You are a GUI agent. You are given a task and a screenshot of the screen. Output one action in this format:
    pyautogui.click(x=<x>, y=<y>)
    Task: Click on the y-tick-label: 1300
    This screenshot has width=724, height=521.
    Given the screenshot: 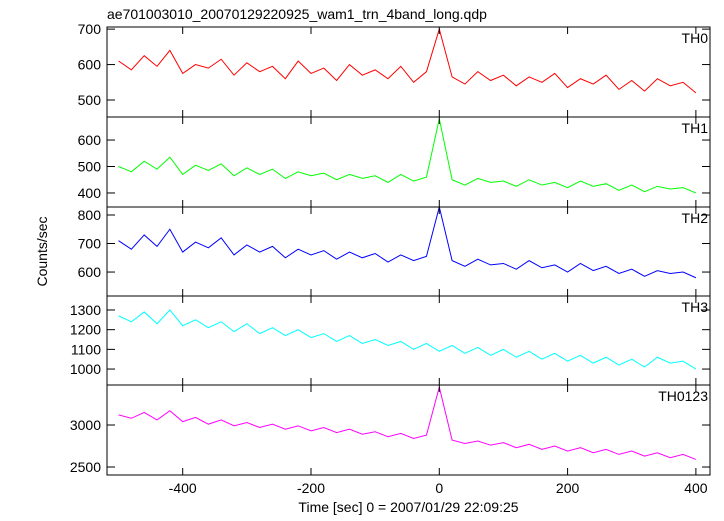 What is the action you would take?
    pyautogui.click(x=85, y=310)
    